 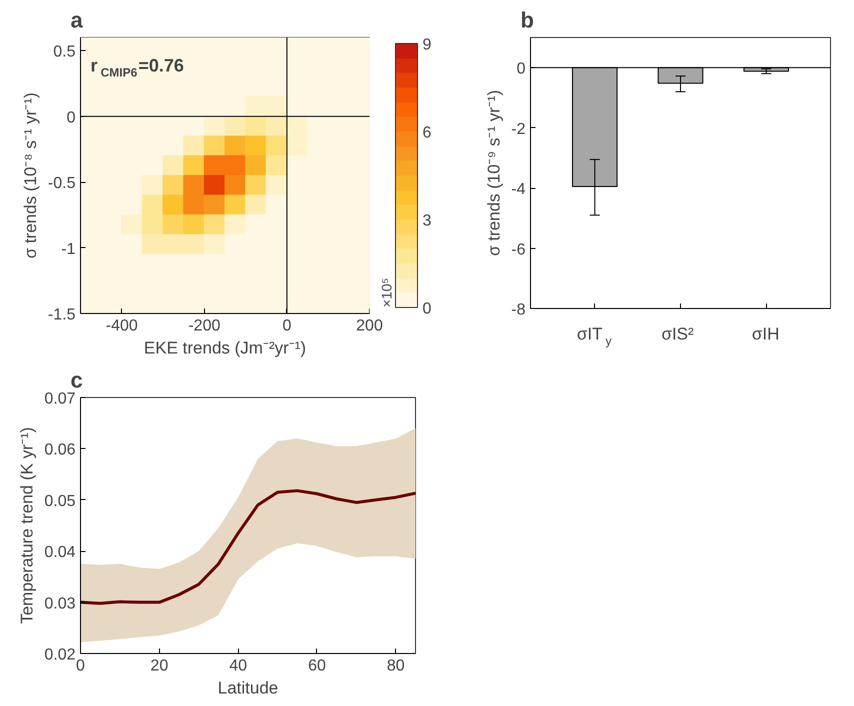 What do you see at coordinates (68, 249) in the screenshot?
I see `y-tick-label: -1` at bounding box center [68, 249].